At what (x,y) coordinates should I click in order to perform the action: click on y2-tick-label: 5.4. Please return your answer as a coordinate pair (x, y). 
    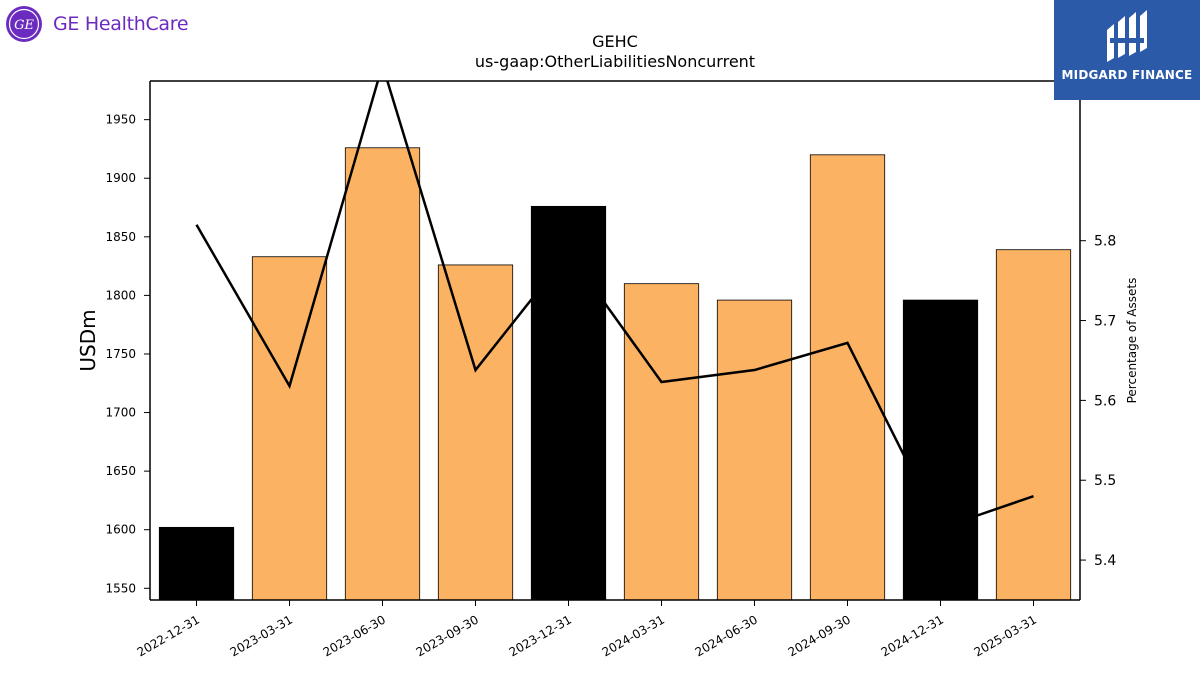
    Looking at the image, I should click on (1105, 561).